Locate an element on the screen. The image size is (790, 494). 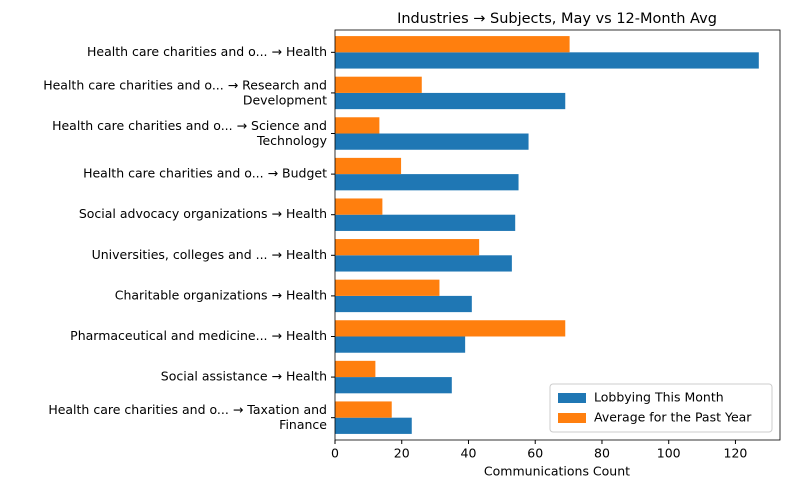
y-tick-label: Pharmaceutical and medicine... → Health is located at coordinates (198, 335).